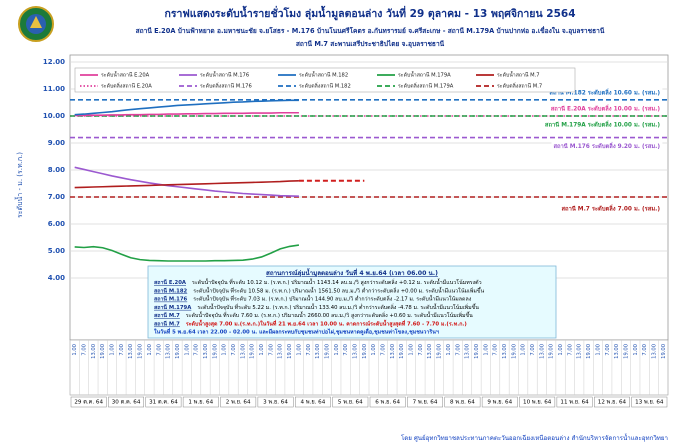  I want to click on day-label: 7 พ.ย. 64, so click(425, 403).